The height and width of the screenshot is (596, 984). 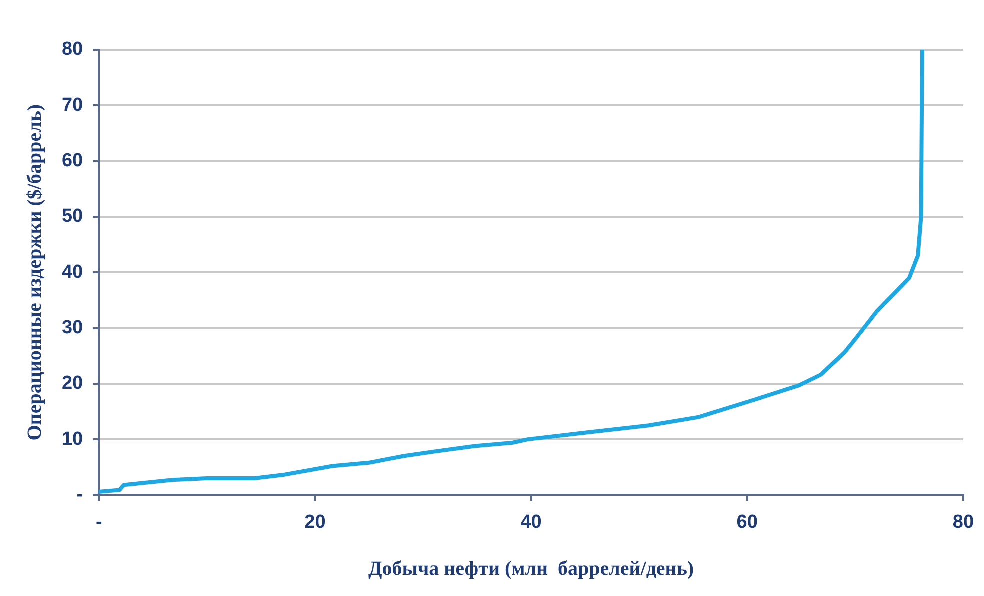 I want to click on y-tick-label: -, so click(x=80, y=495).